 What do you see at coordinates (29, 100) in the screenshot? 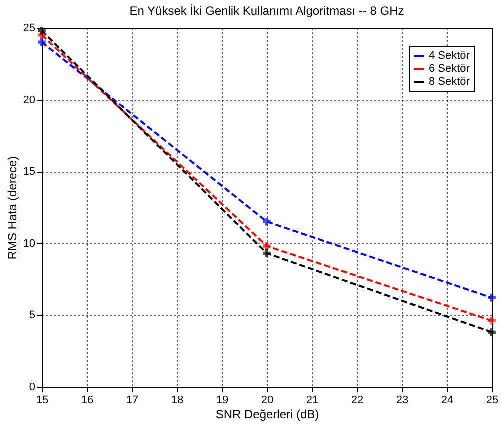
I see `y-tick-label: 20` at bounding box center [29, 100].